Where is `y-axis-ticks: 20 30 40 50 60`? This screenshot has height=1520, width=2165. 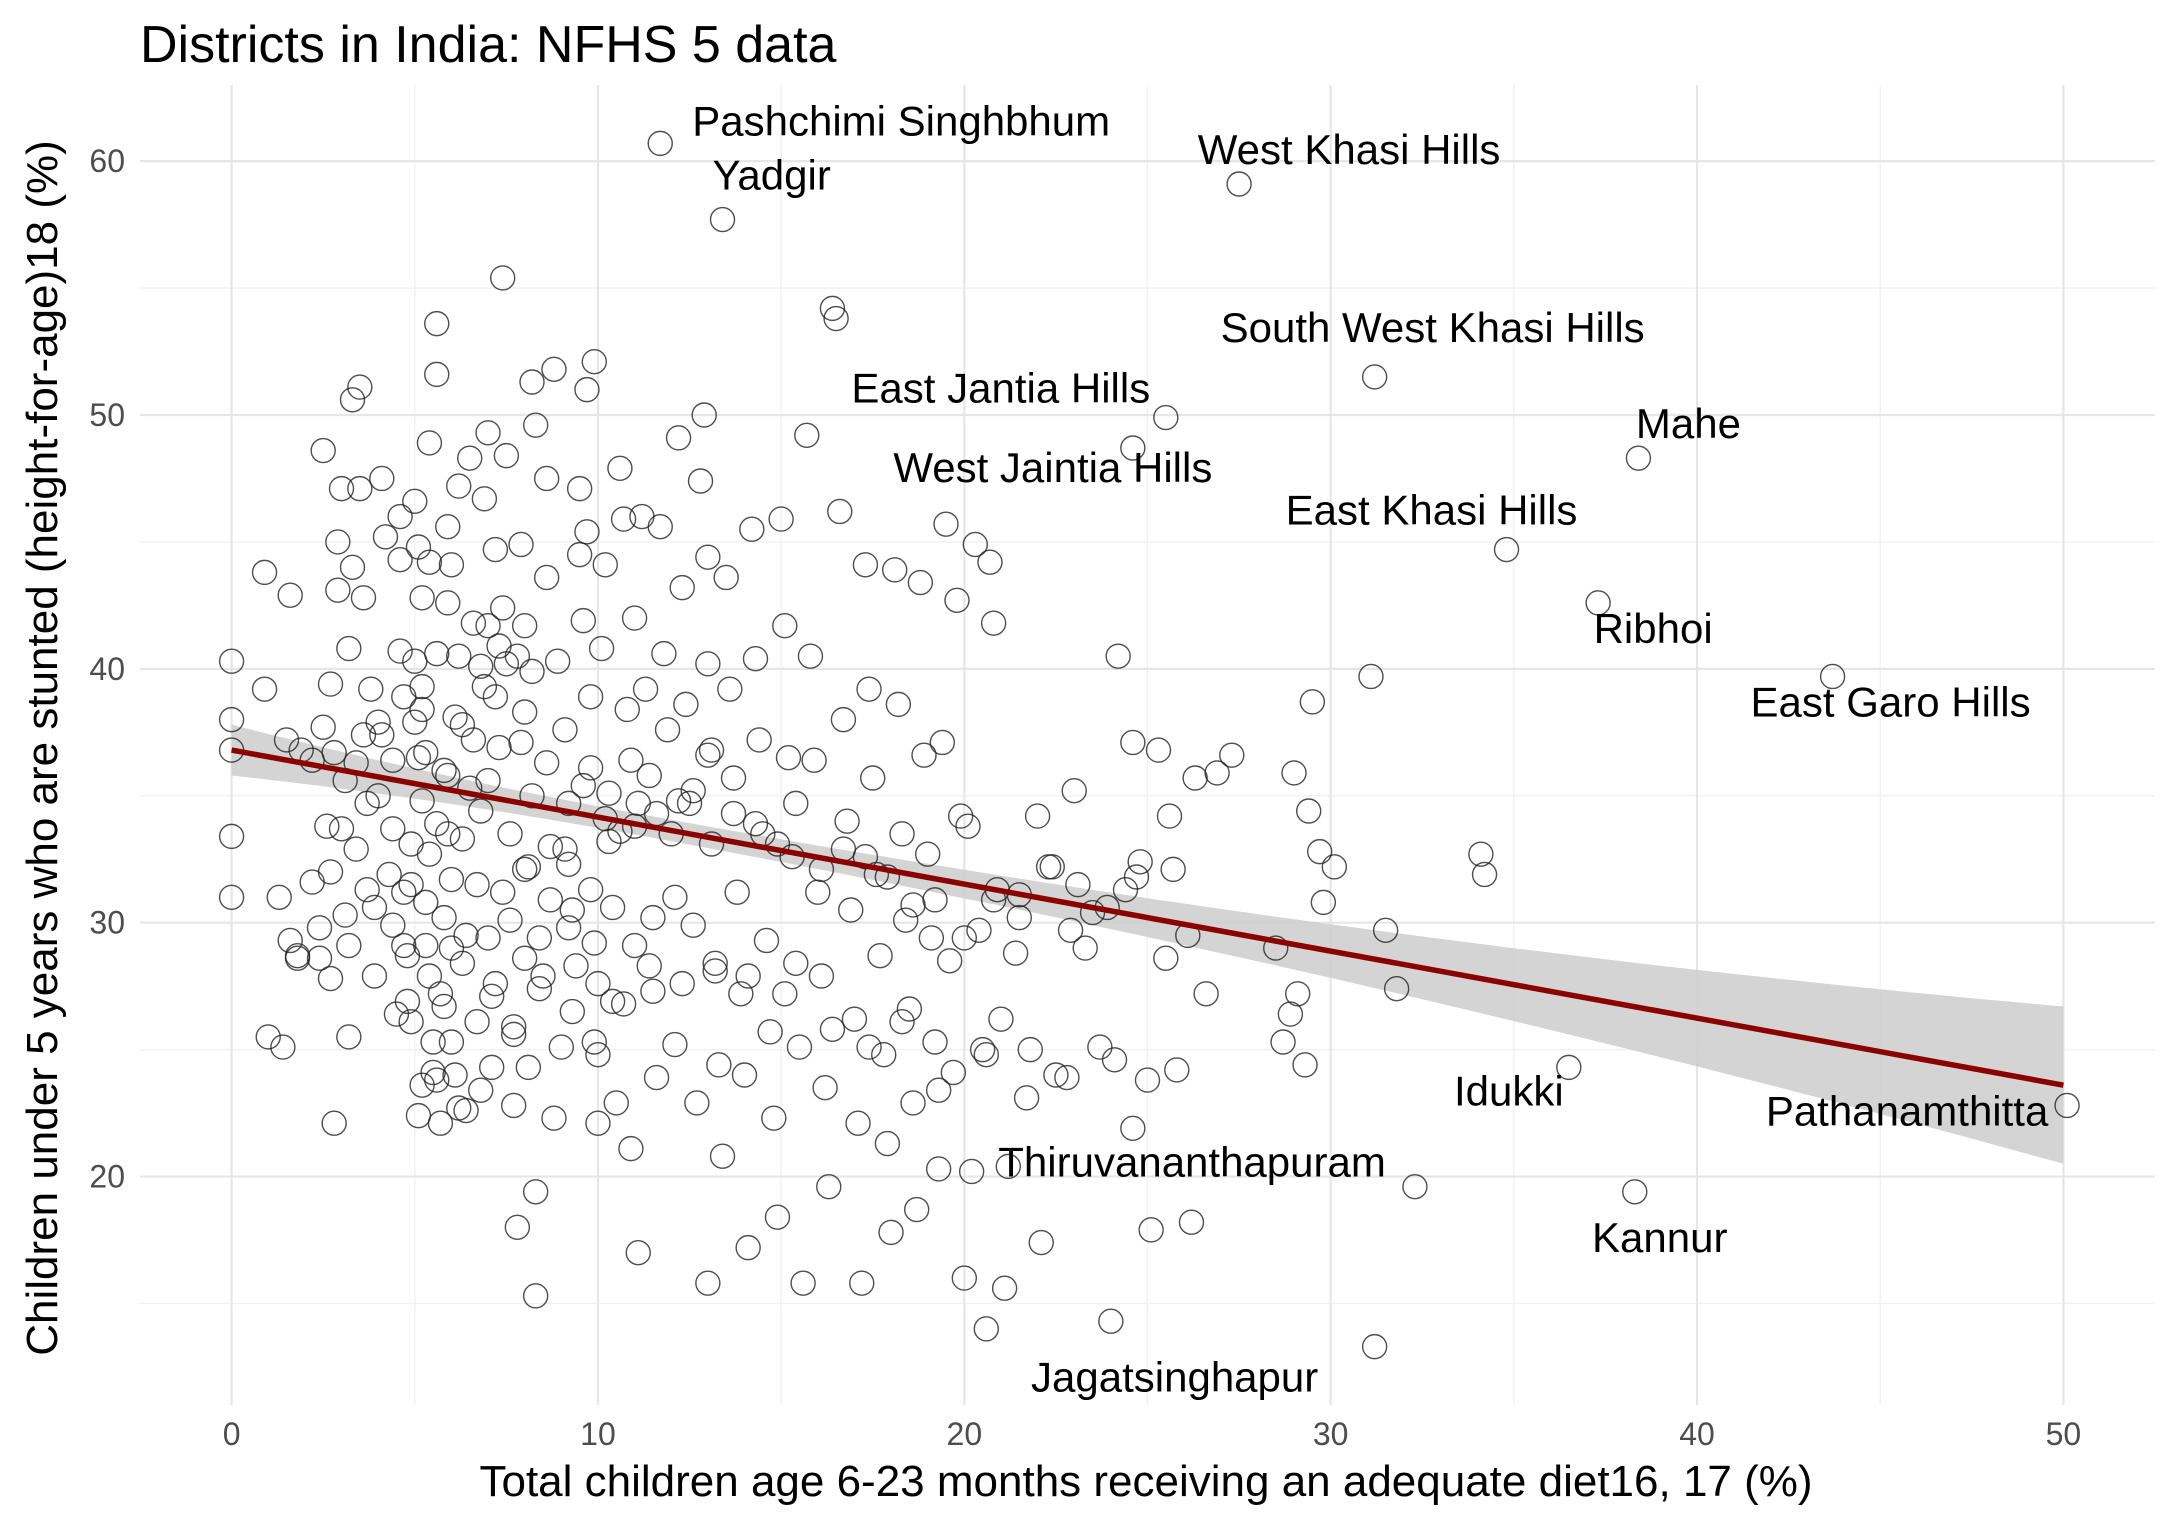
y-axis-ticks: 20 30 40 50 60 is located at coordinates (107, 668).